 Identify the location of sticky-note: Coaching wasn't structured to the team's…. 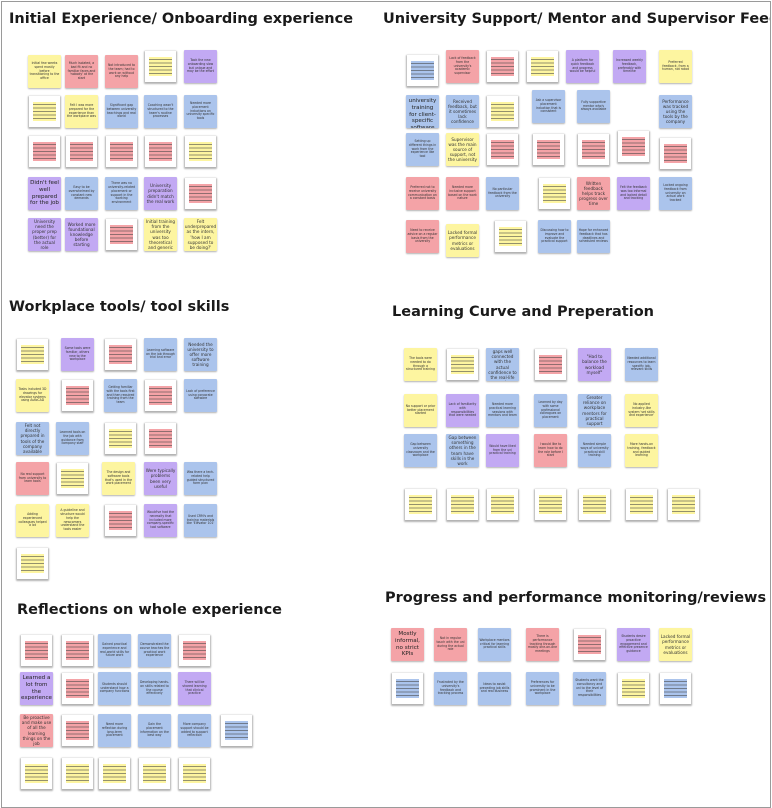
(160, 111).